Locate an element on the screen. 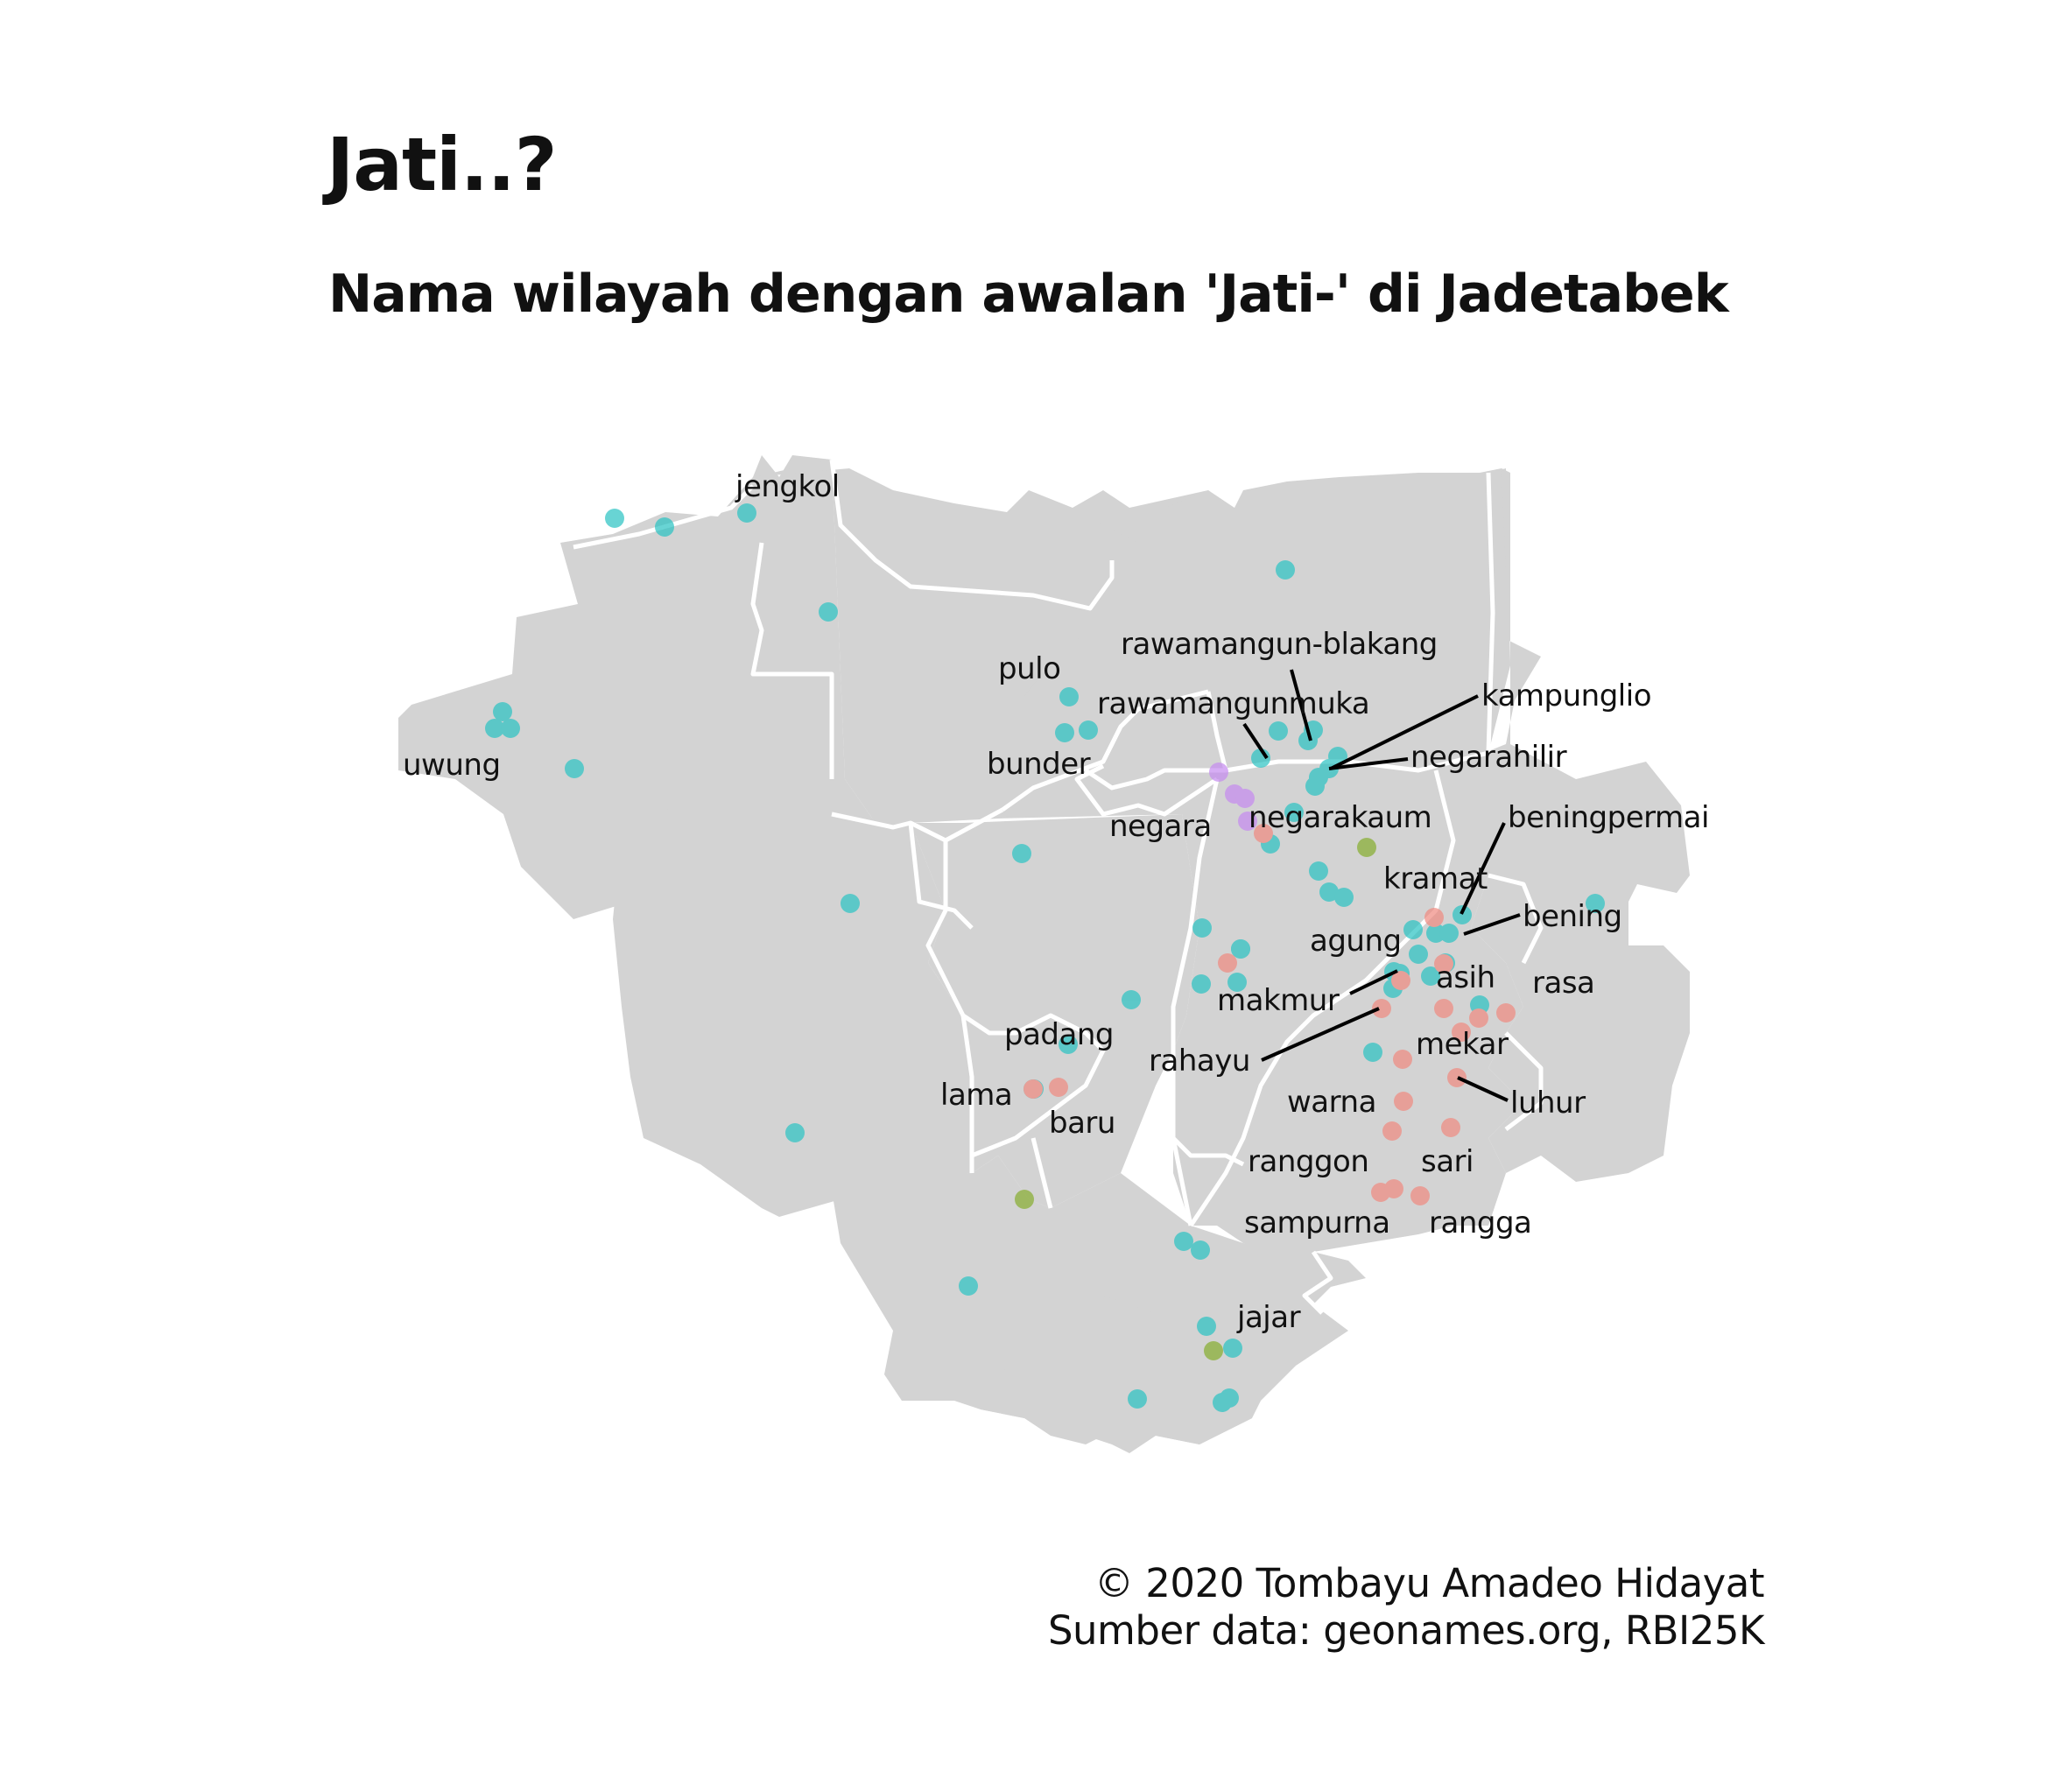  place-label: rasa is located at coordinates (1563, 983).